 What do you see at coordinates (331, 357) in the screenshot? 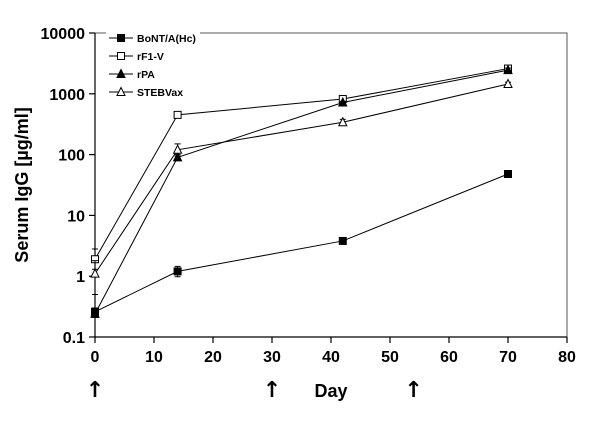
I see `x-tick-label: 40` at bounding box center [331, 357].